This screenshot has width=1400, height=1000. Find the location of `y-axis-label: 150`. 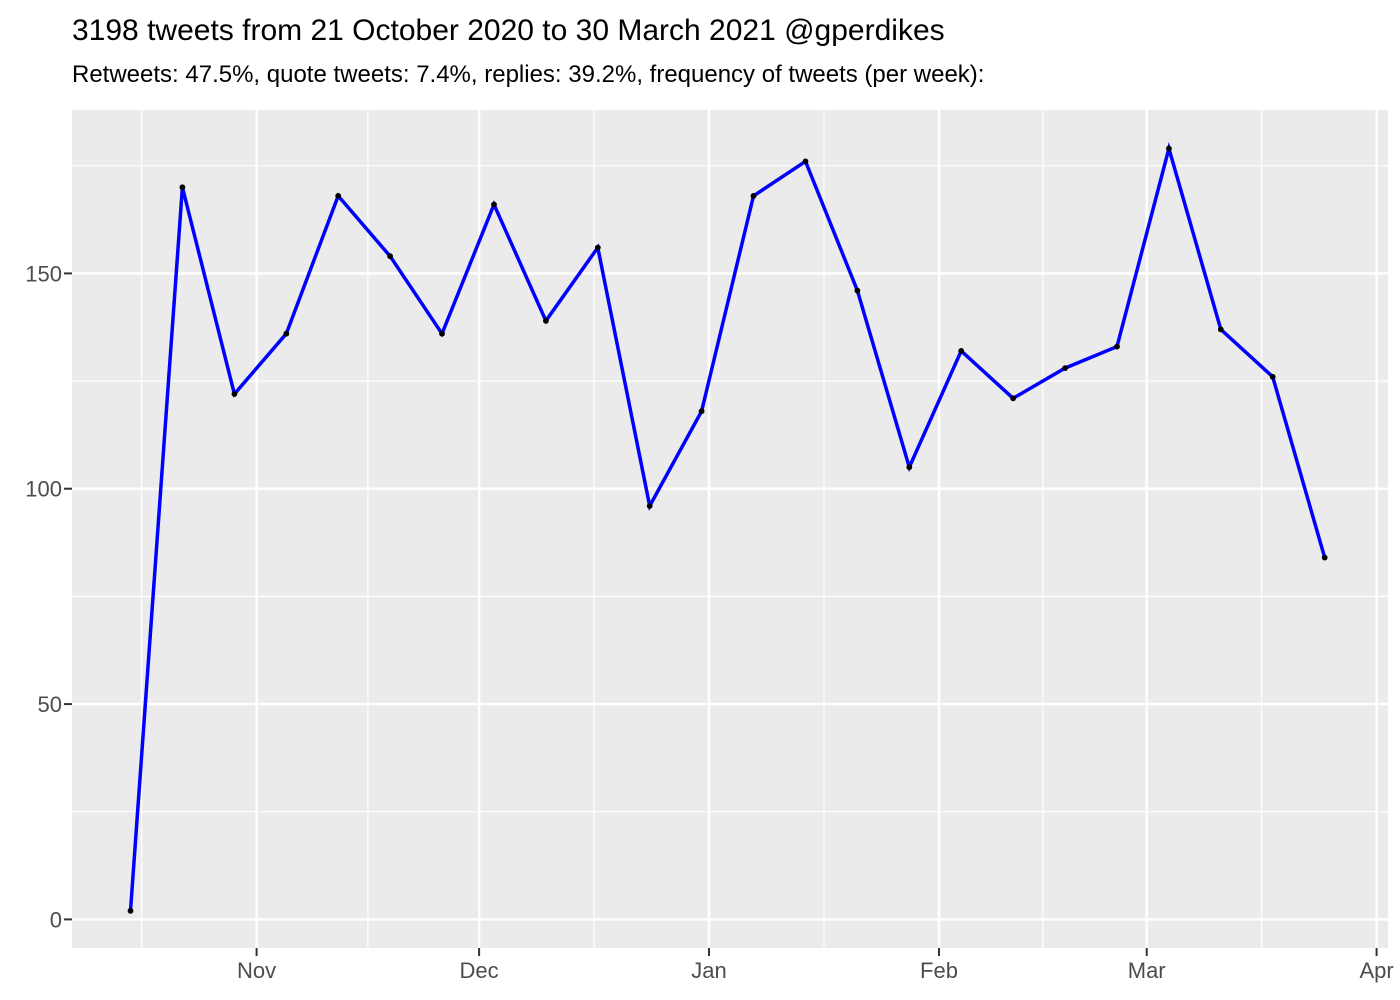

y-axis-label: 150 is located at coordinates (43, 273).